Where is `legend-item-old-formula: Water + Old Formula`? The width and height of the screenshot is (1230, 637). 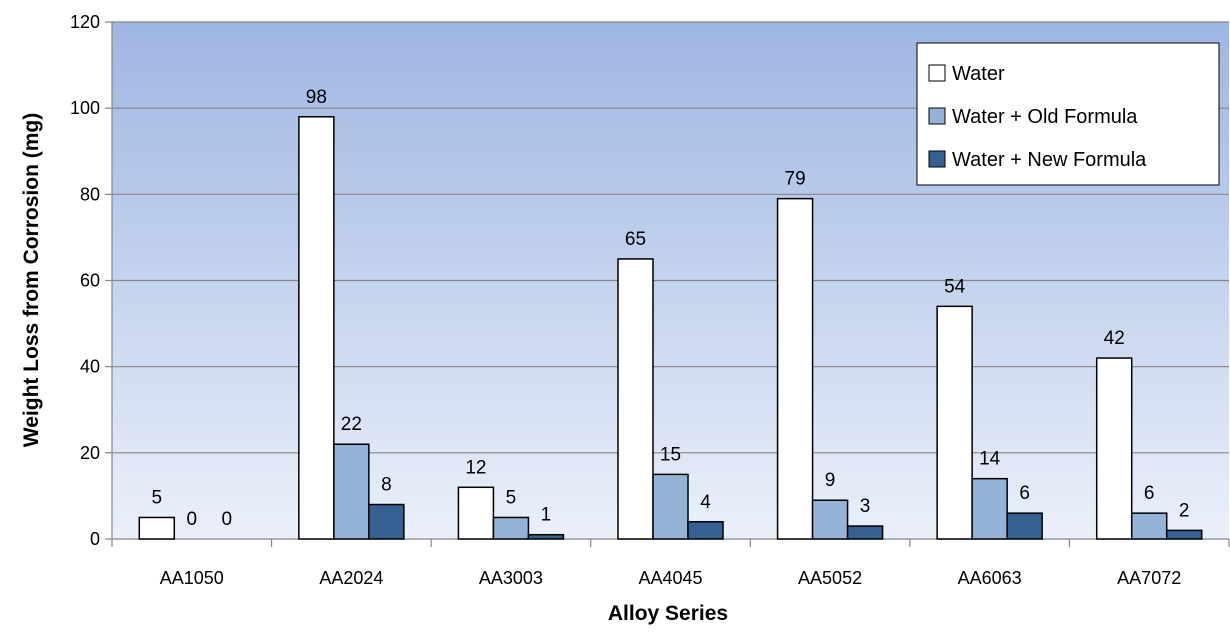
legend-item-old-formula: Water + Old Formula is located at coordinates (1033, 117).